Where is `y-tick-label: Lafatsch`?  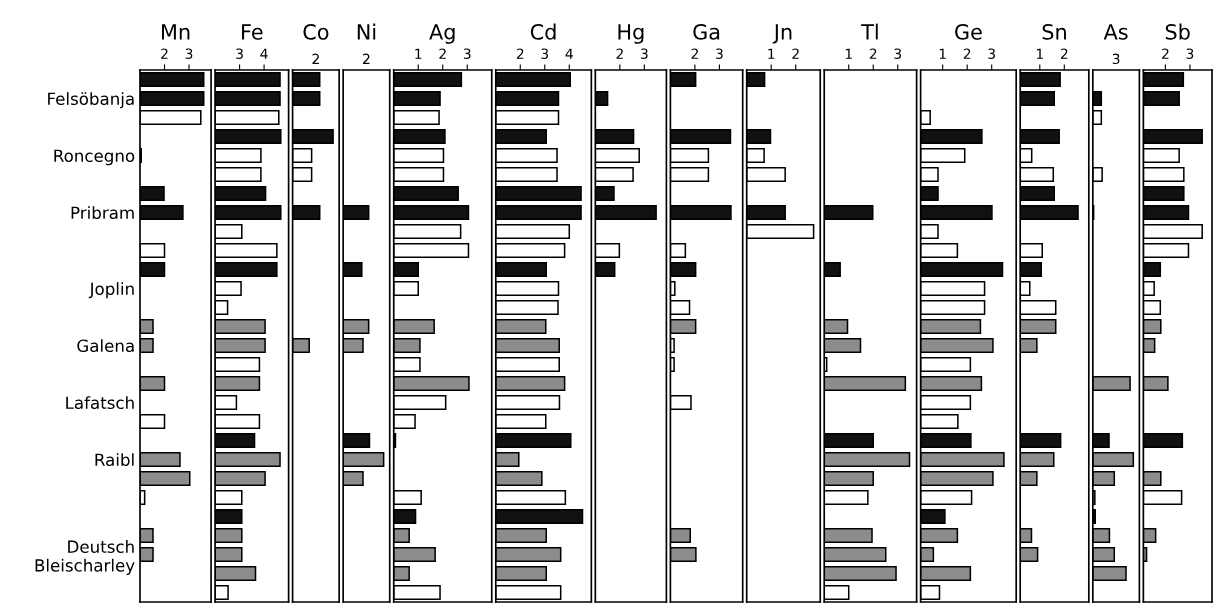
y-tick-label: Lafatsch is located at coordinates (100, 403).